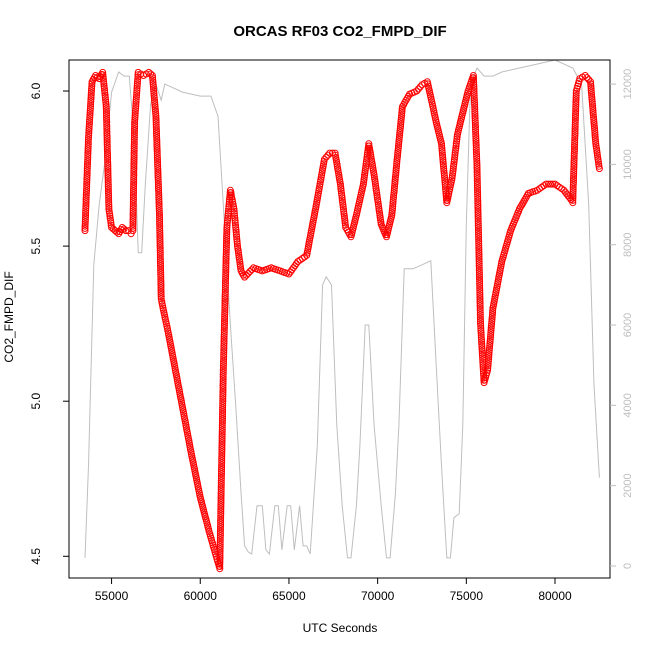 The image size is (650, 650). What do you see at coordinates (36, 245) in the screenshot?
I see `y-tick-label: 5.5` at bounding box center [36, 245].